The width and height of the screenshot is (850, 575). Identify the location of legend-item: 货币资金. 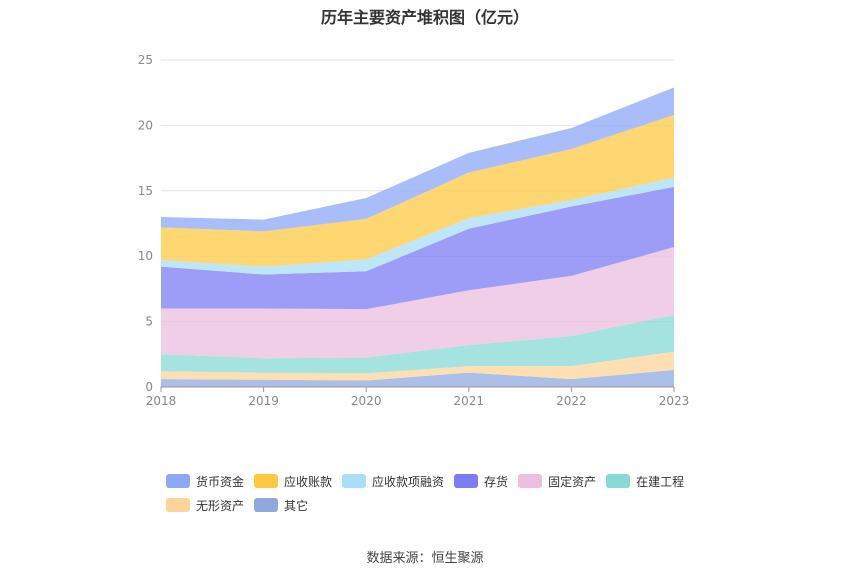
(205, 481).